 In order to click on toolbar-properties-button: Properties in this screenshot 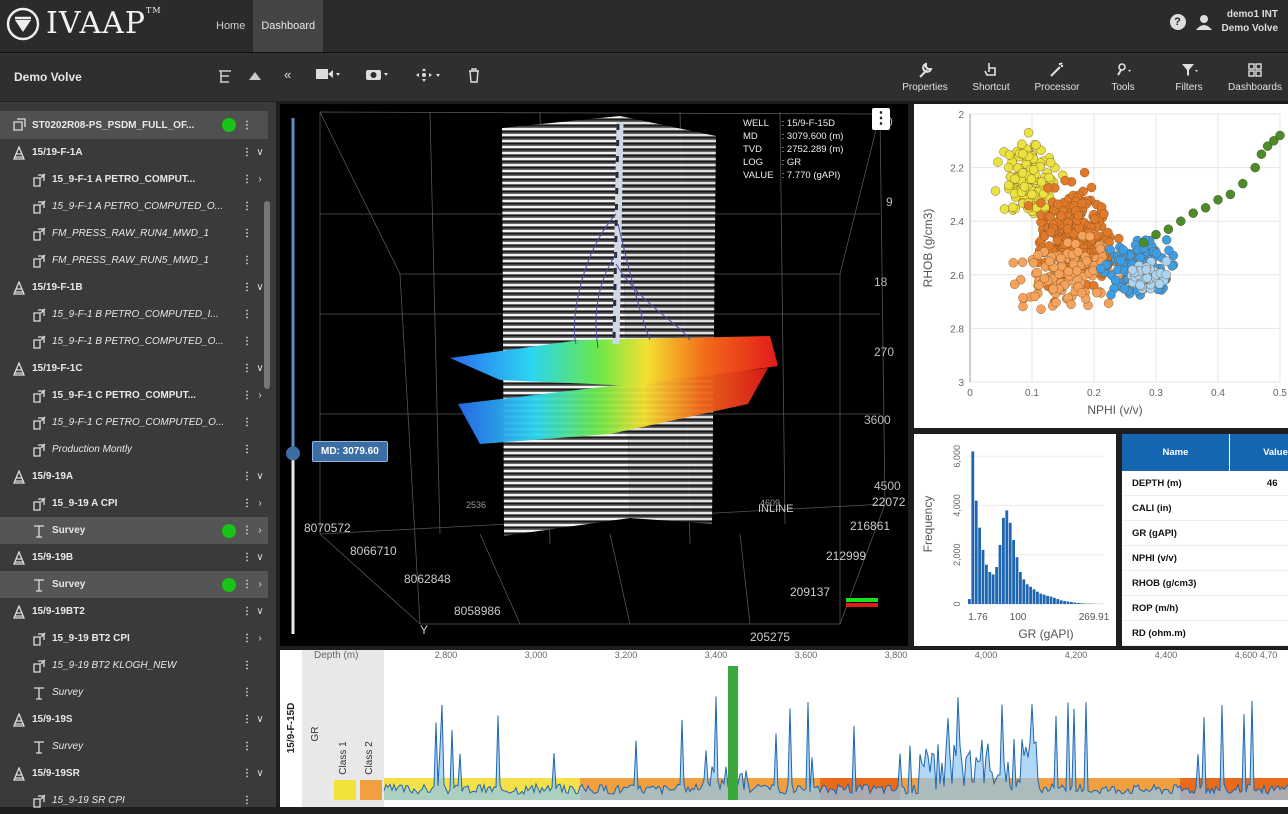, I will do `click(925, 77)`.